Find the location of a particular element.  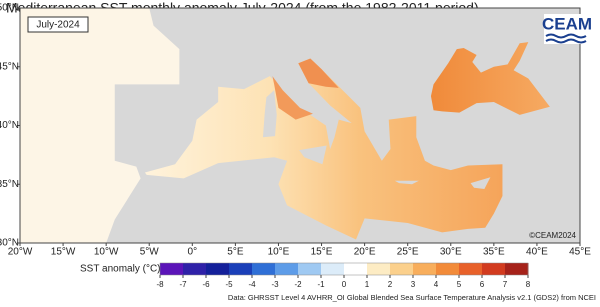

colorbar-tick-label: -8 is located at coordinates (160, 284).